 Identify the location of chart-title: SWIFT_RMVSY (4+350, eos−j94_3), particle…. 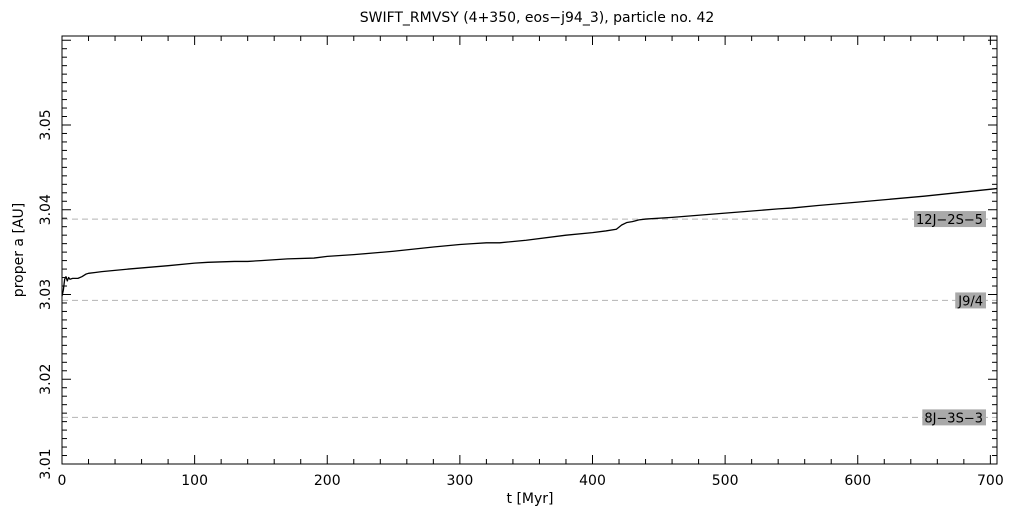
(537, 18).